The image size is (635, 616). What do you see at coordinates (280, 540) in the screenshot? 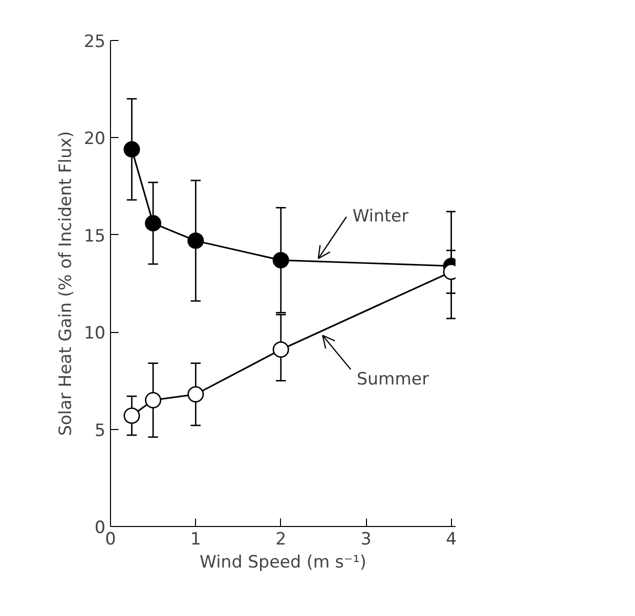
I see `x-tick-label: 2` at bounding box center [280, 540].